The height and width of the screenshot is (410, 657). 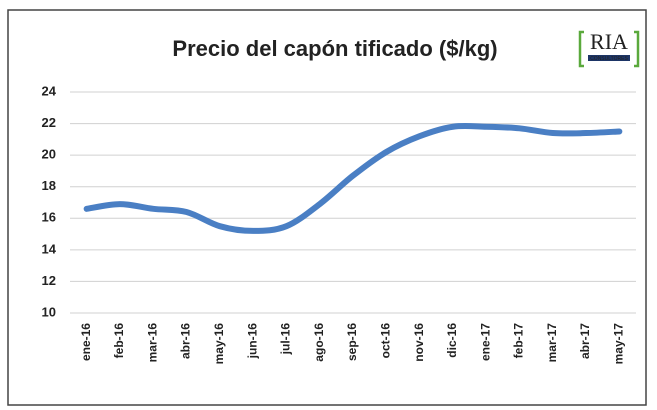 What do you see at coordinates (186, 341) in the screenshot?
I see `x-tick-label: abr-16` at bounding box center [186, 341].